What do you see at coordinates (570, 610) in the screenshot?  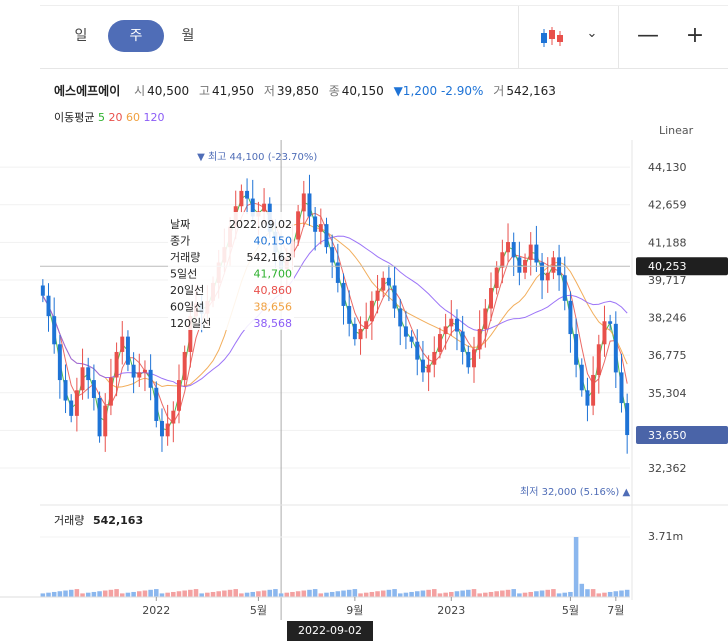 I see `x-tick-label: 5월` at bounding box center [570, 610].